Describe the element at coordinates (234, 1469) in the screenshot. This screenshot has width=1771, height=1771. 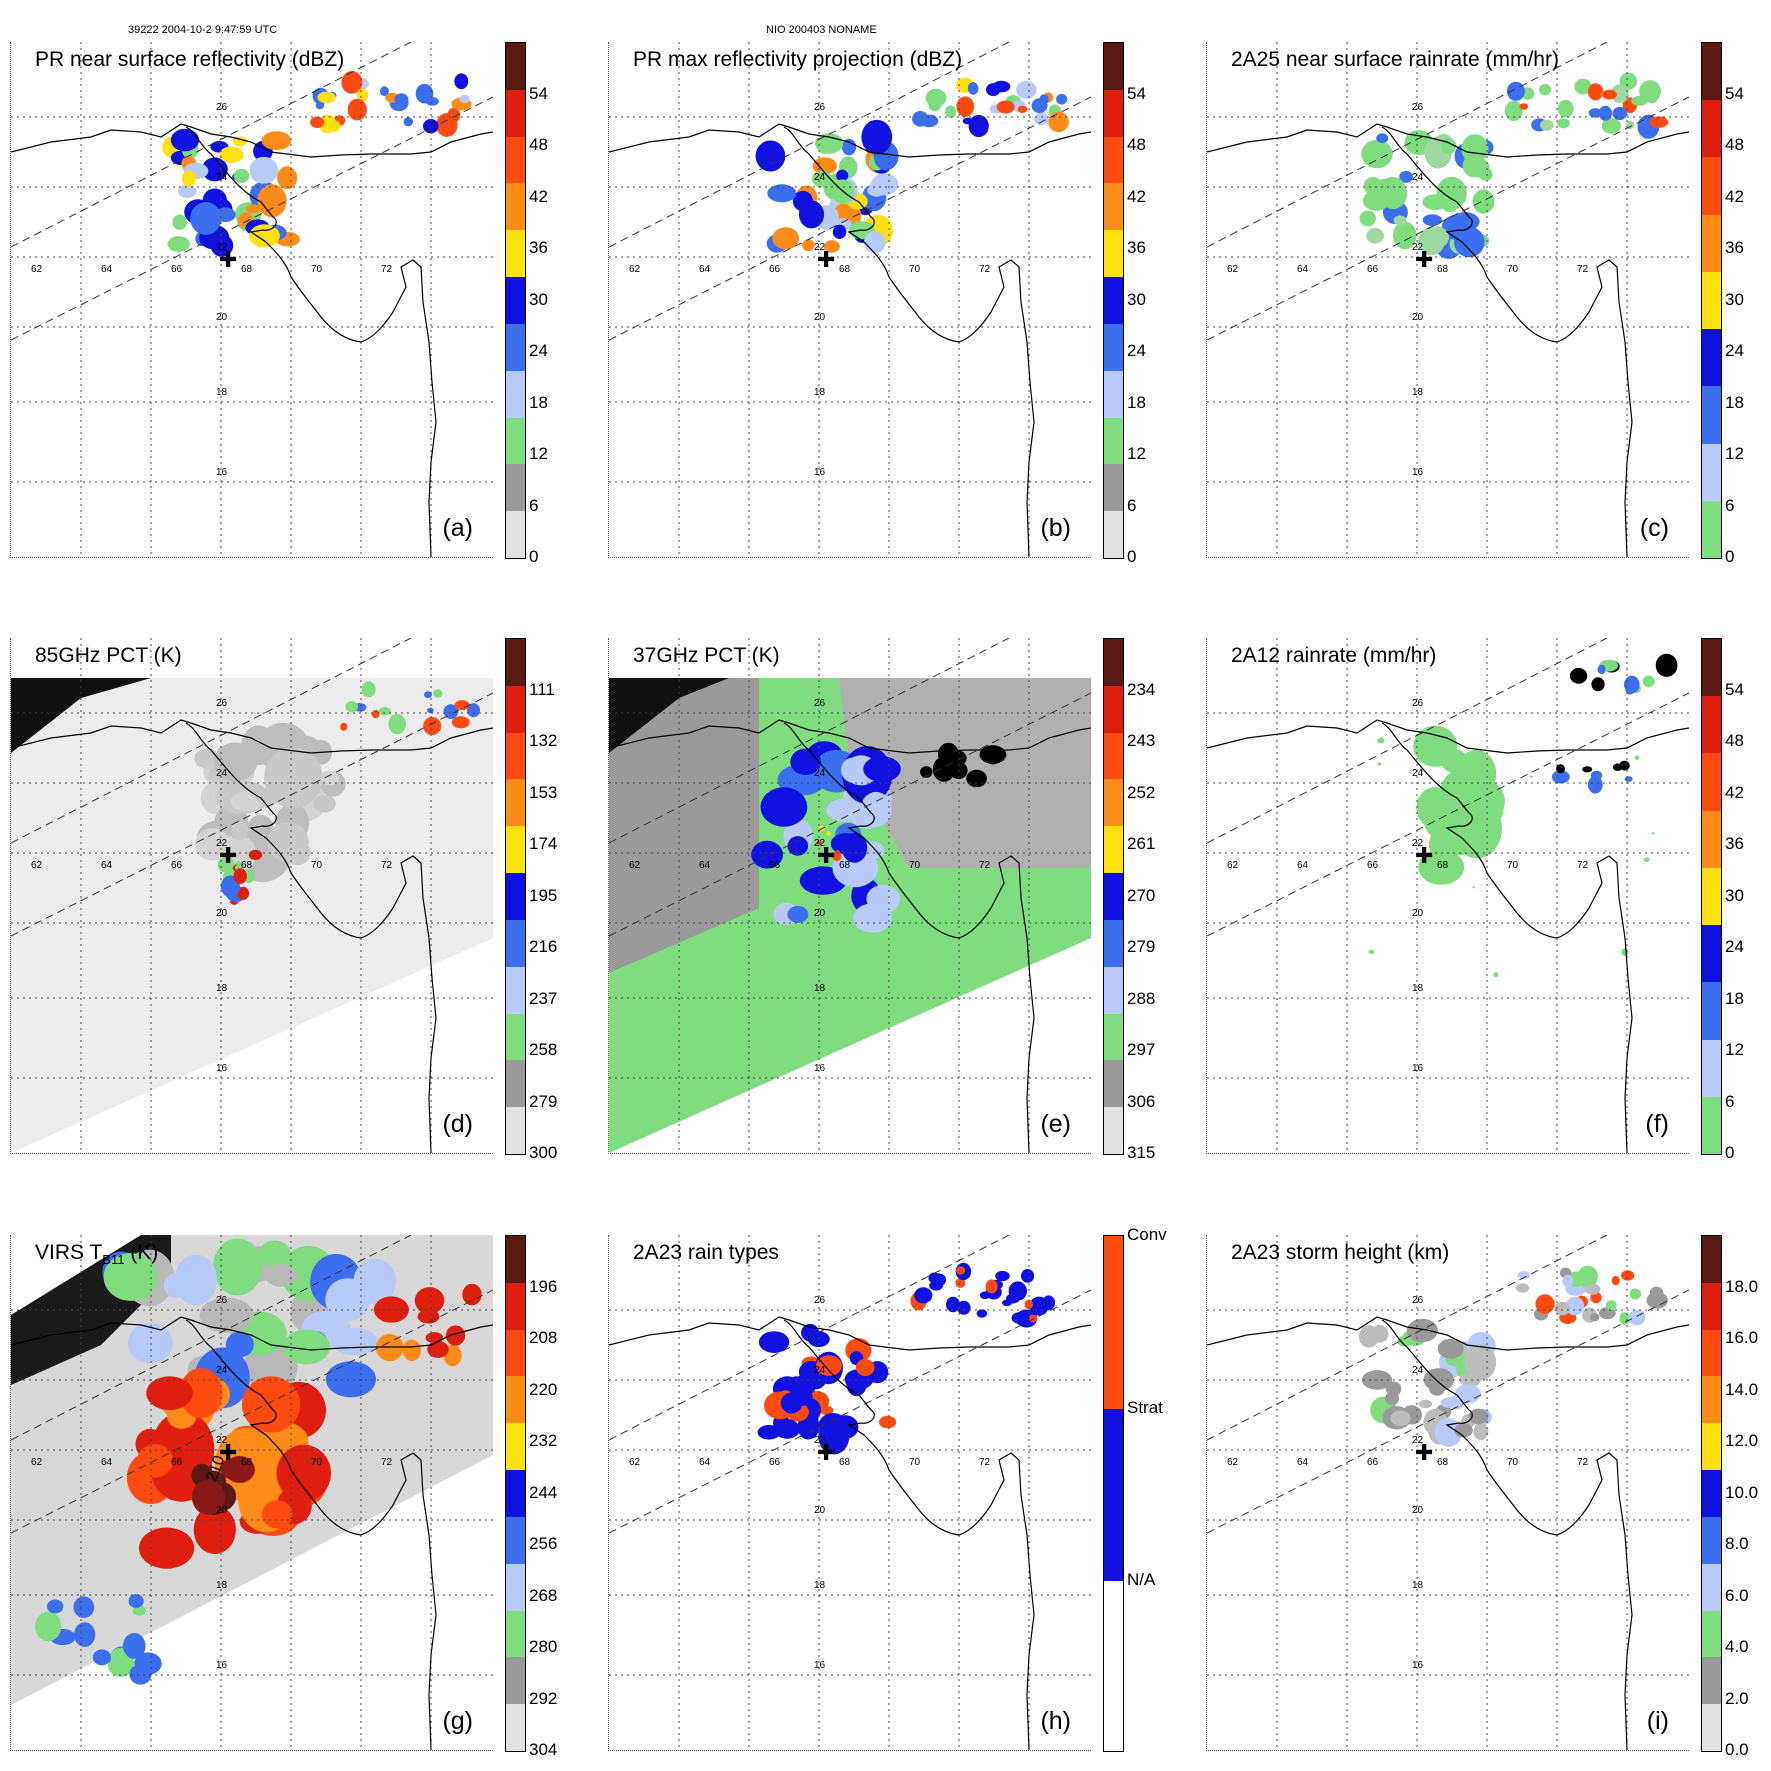
I see `cloud-core` at that location.